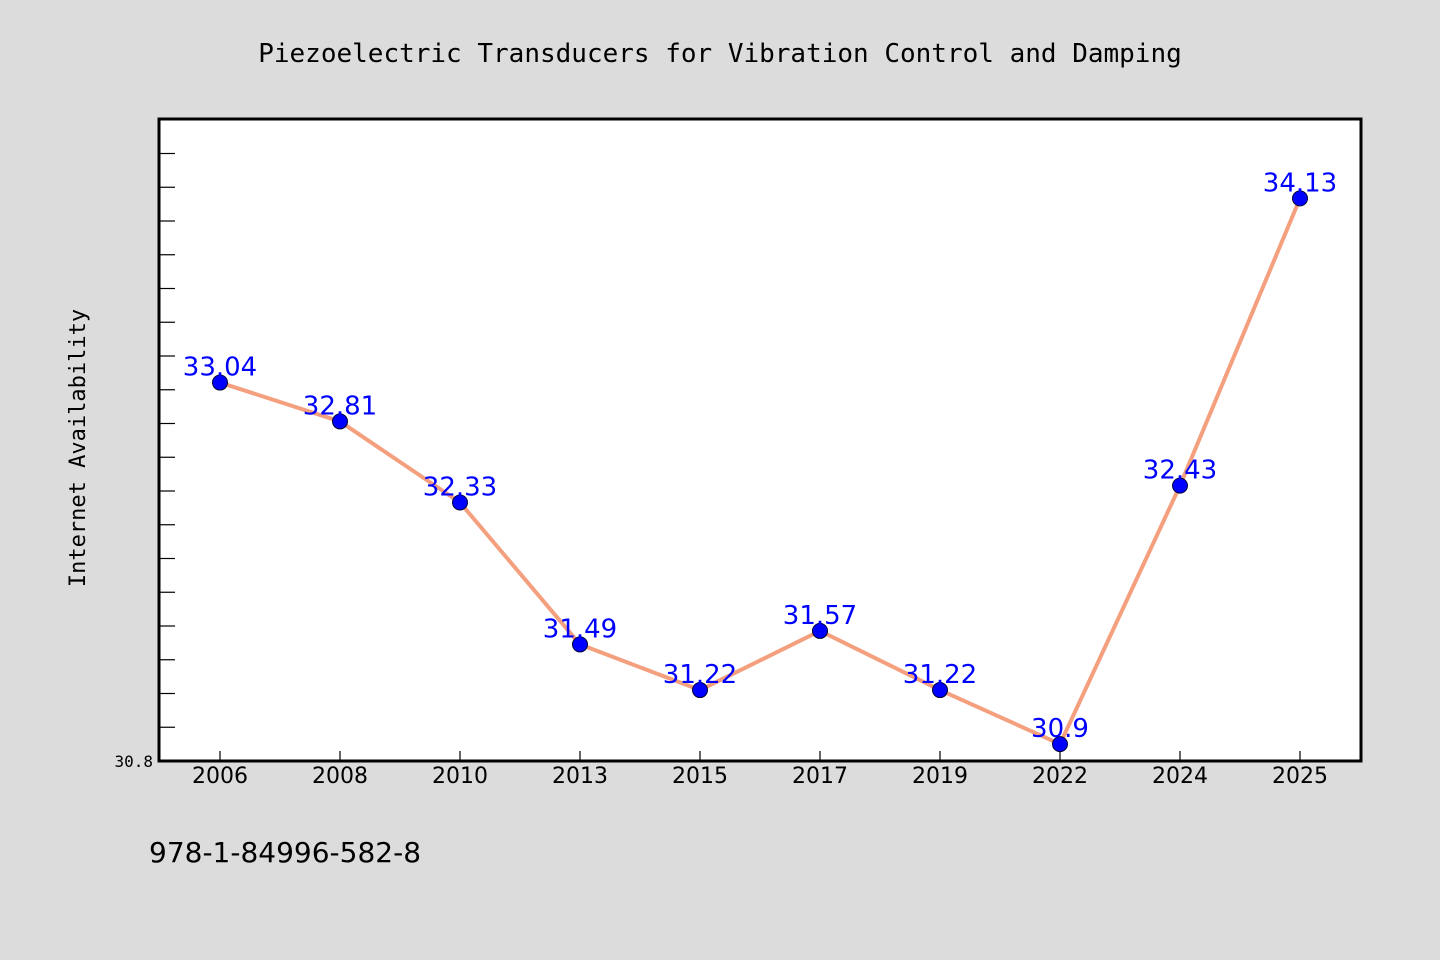 This screenshot has width=1440, height=960. I want to click on x-tick-label: 2006, so click(220, 776).